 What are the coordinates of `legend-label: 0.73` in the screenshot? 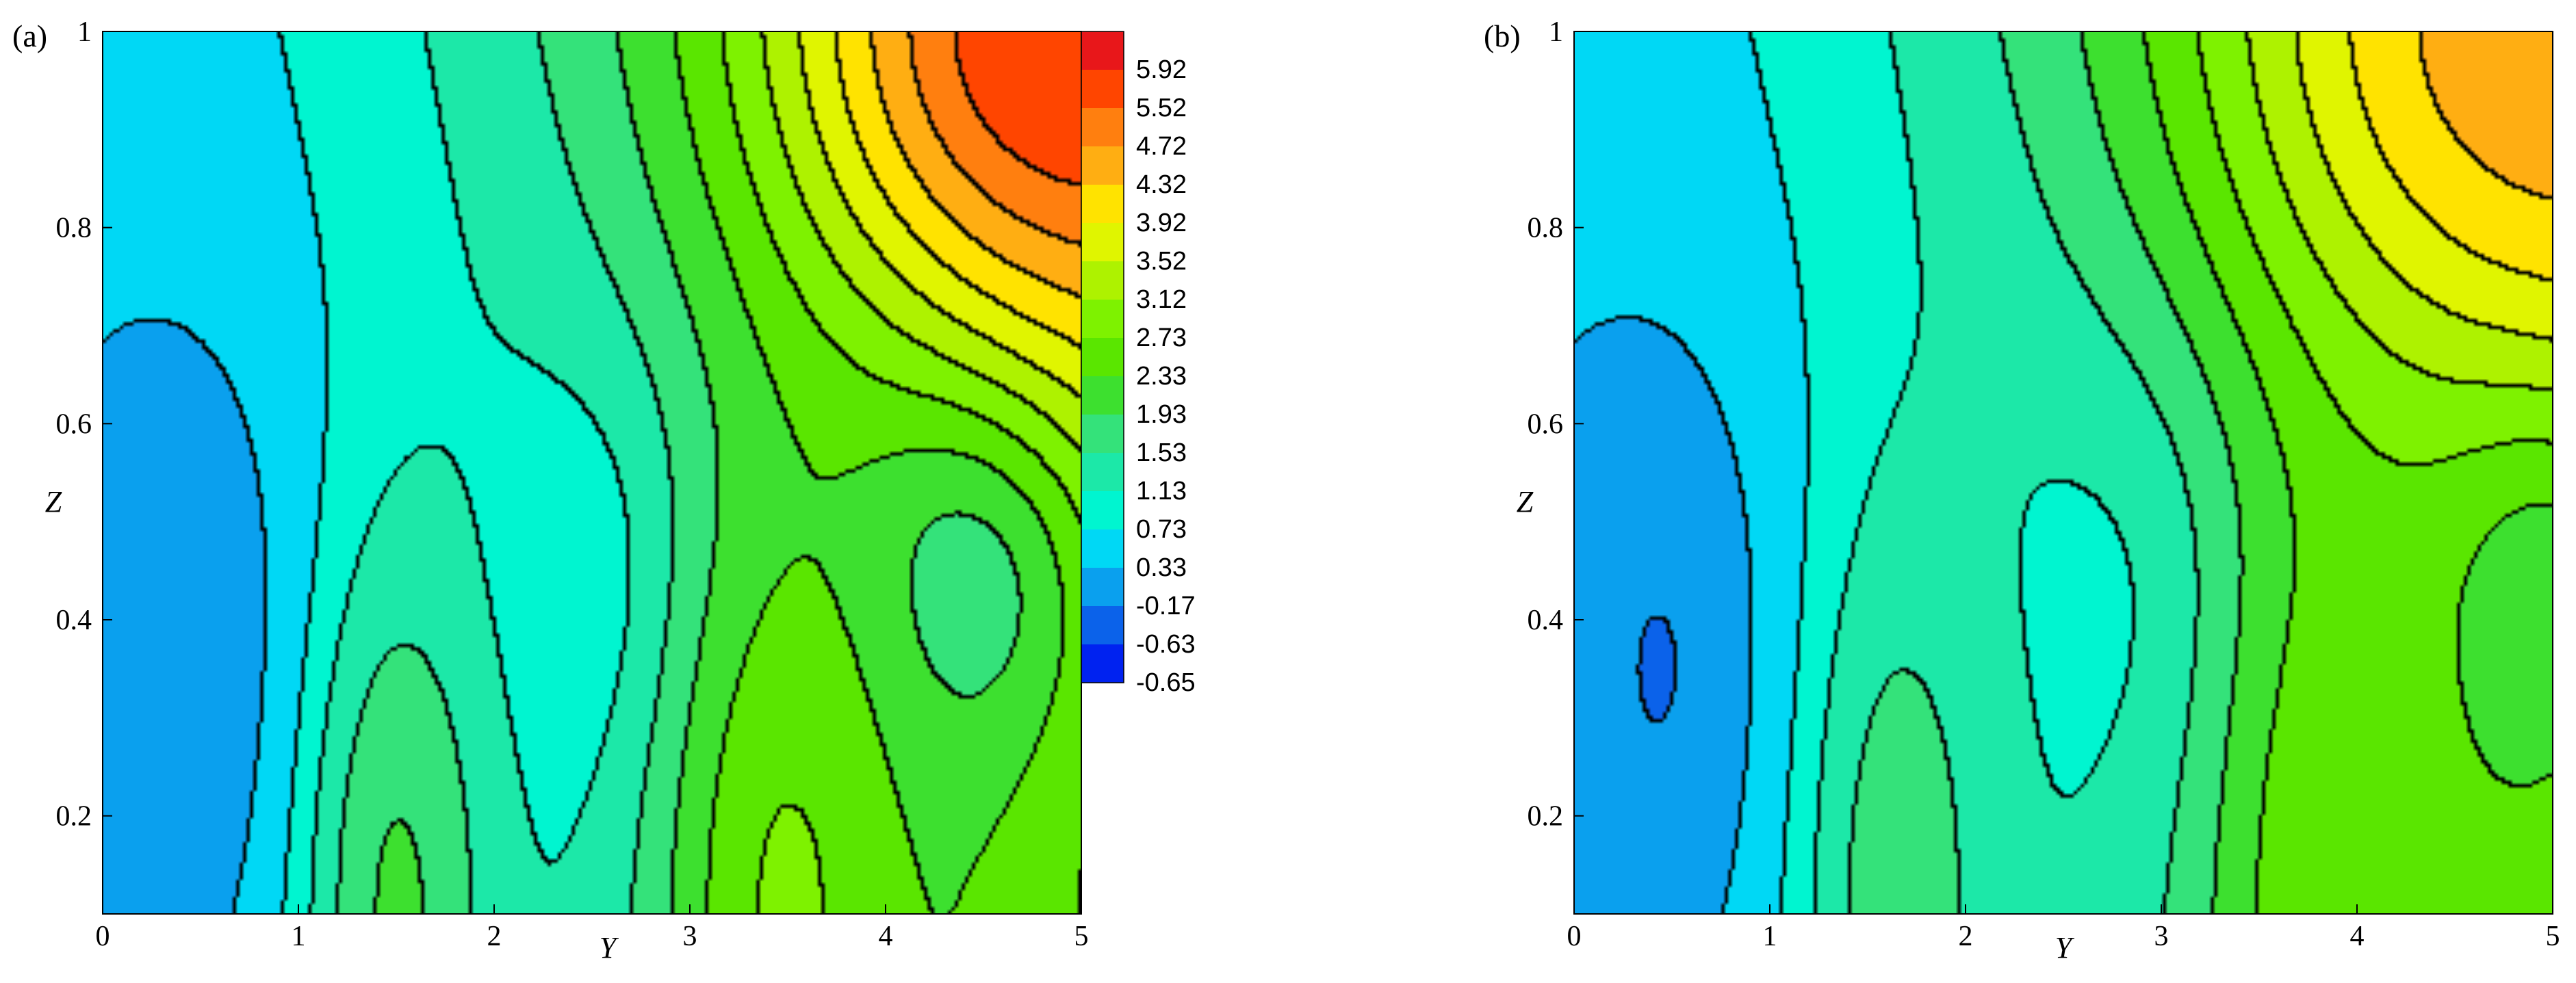 It's located at (1161, 529).